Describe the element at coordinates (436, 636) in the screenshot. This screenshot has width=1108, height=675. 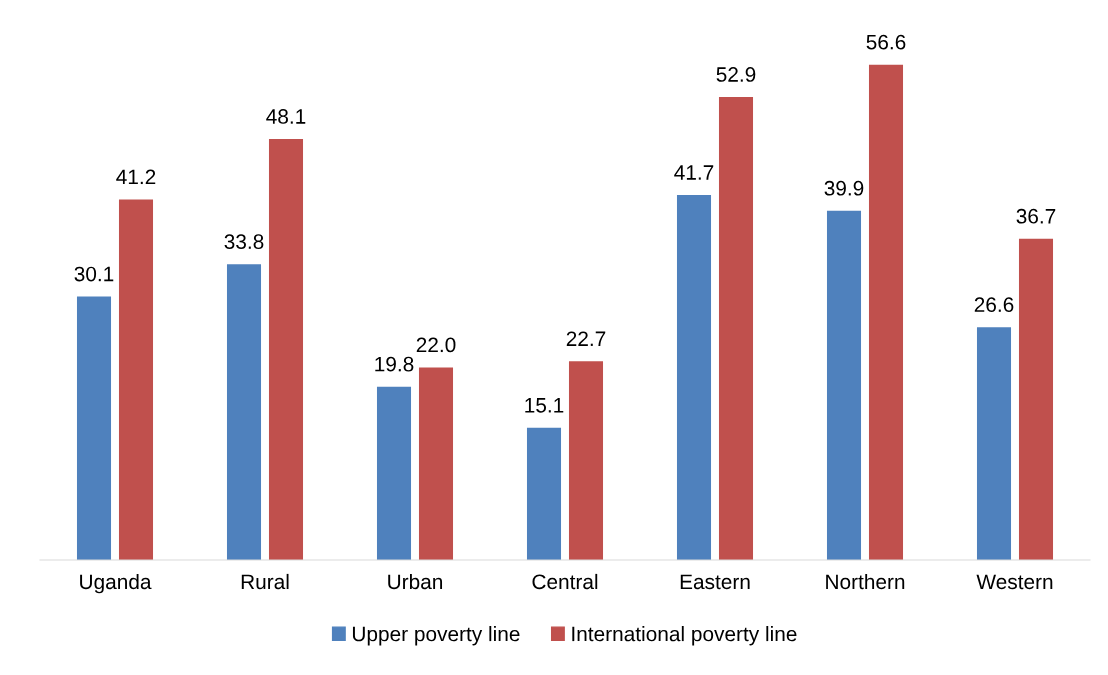
I see `legend-label: Upper poverty line` at that location.